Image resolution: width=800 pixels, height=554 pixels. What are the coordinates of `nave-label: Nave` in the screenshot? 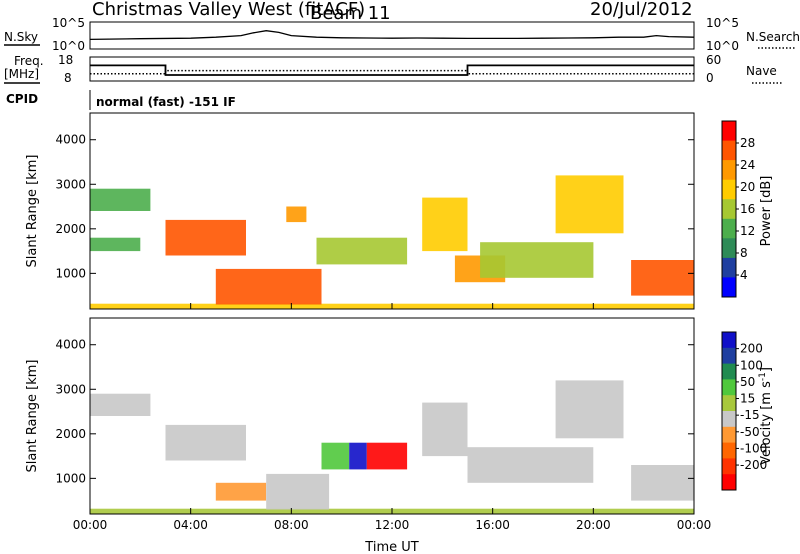 It's located at (761, 71).